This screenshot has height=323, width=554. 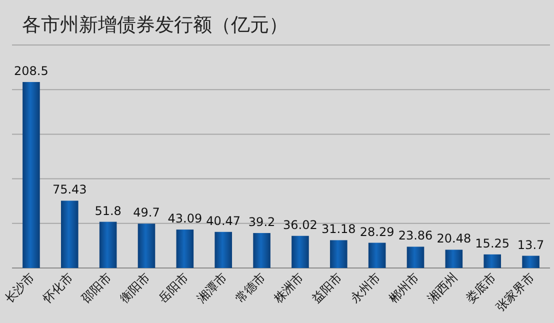 I want to click on x-tick-label: 湘潭市, so click(x=212, y=288).